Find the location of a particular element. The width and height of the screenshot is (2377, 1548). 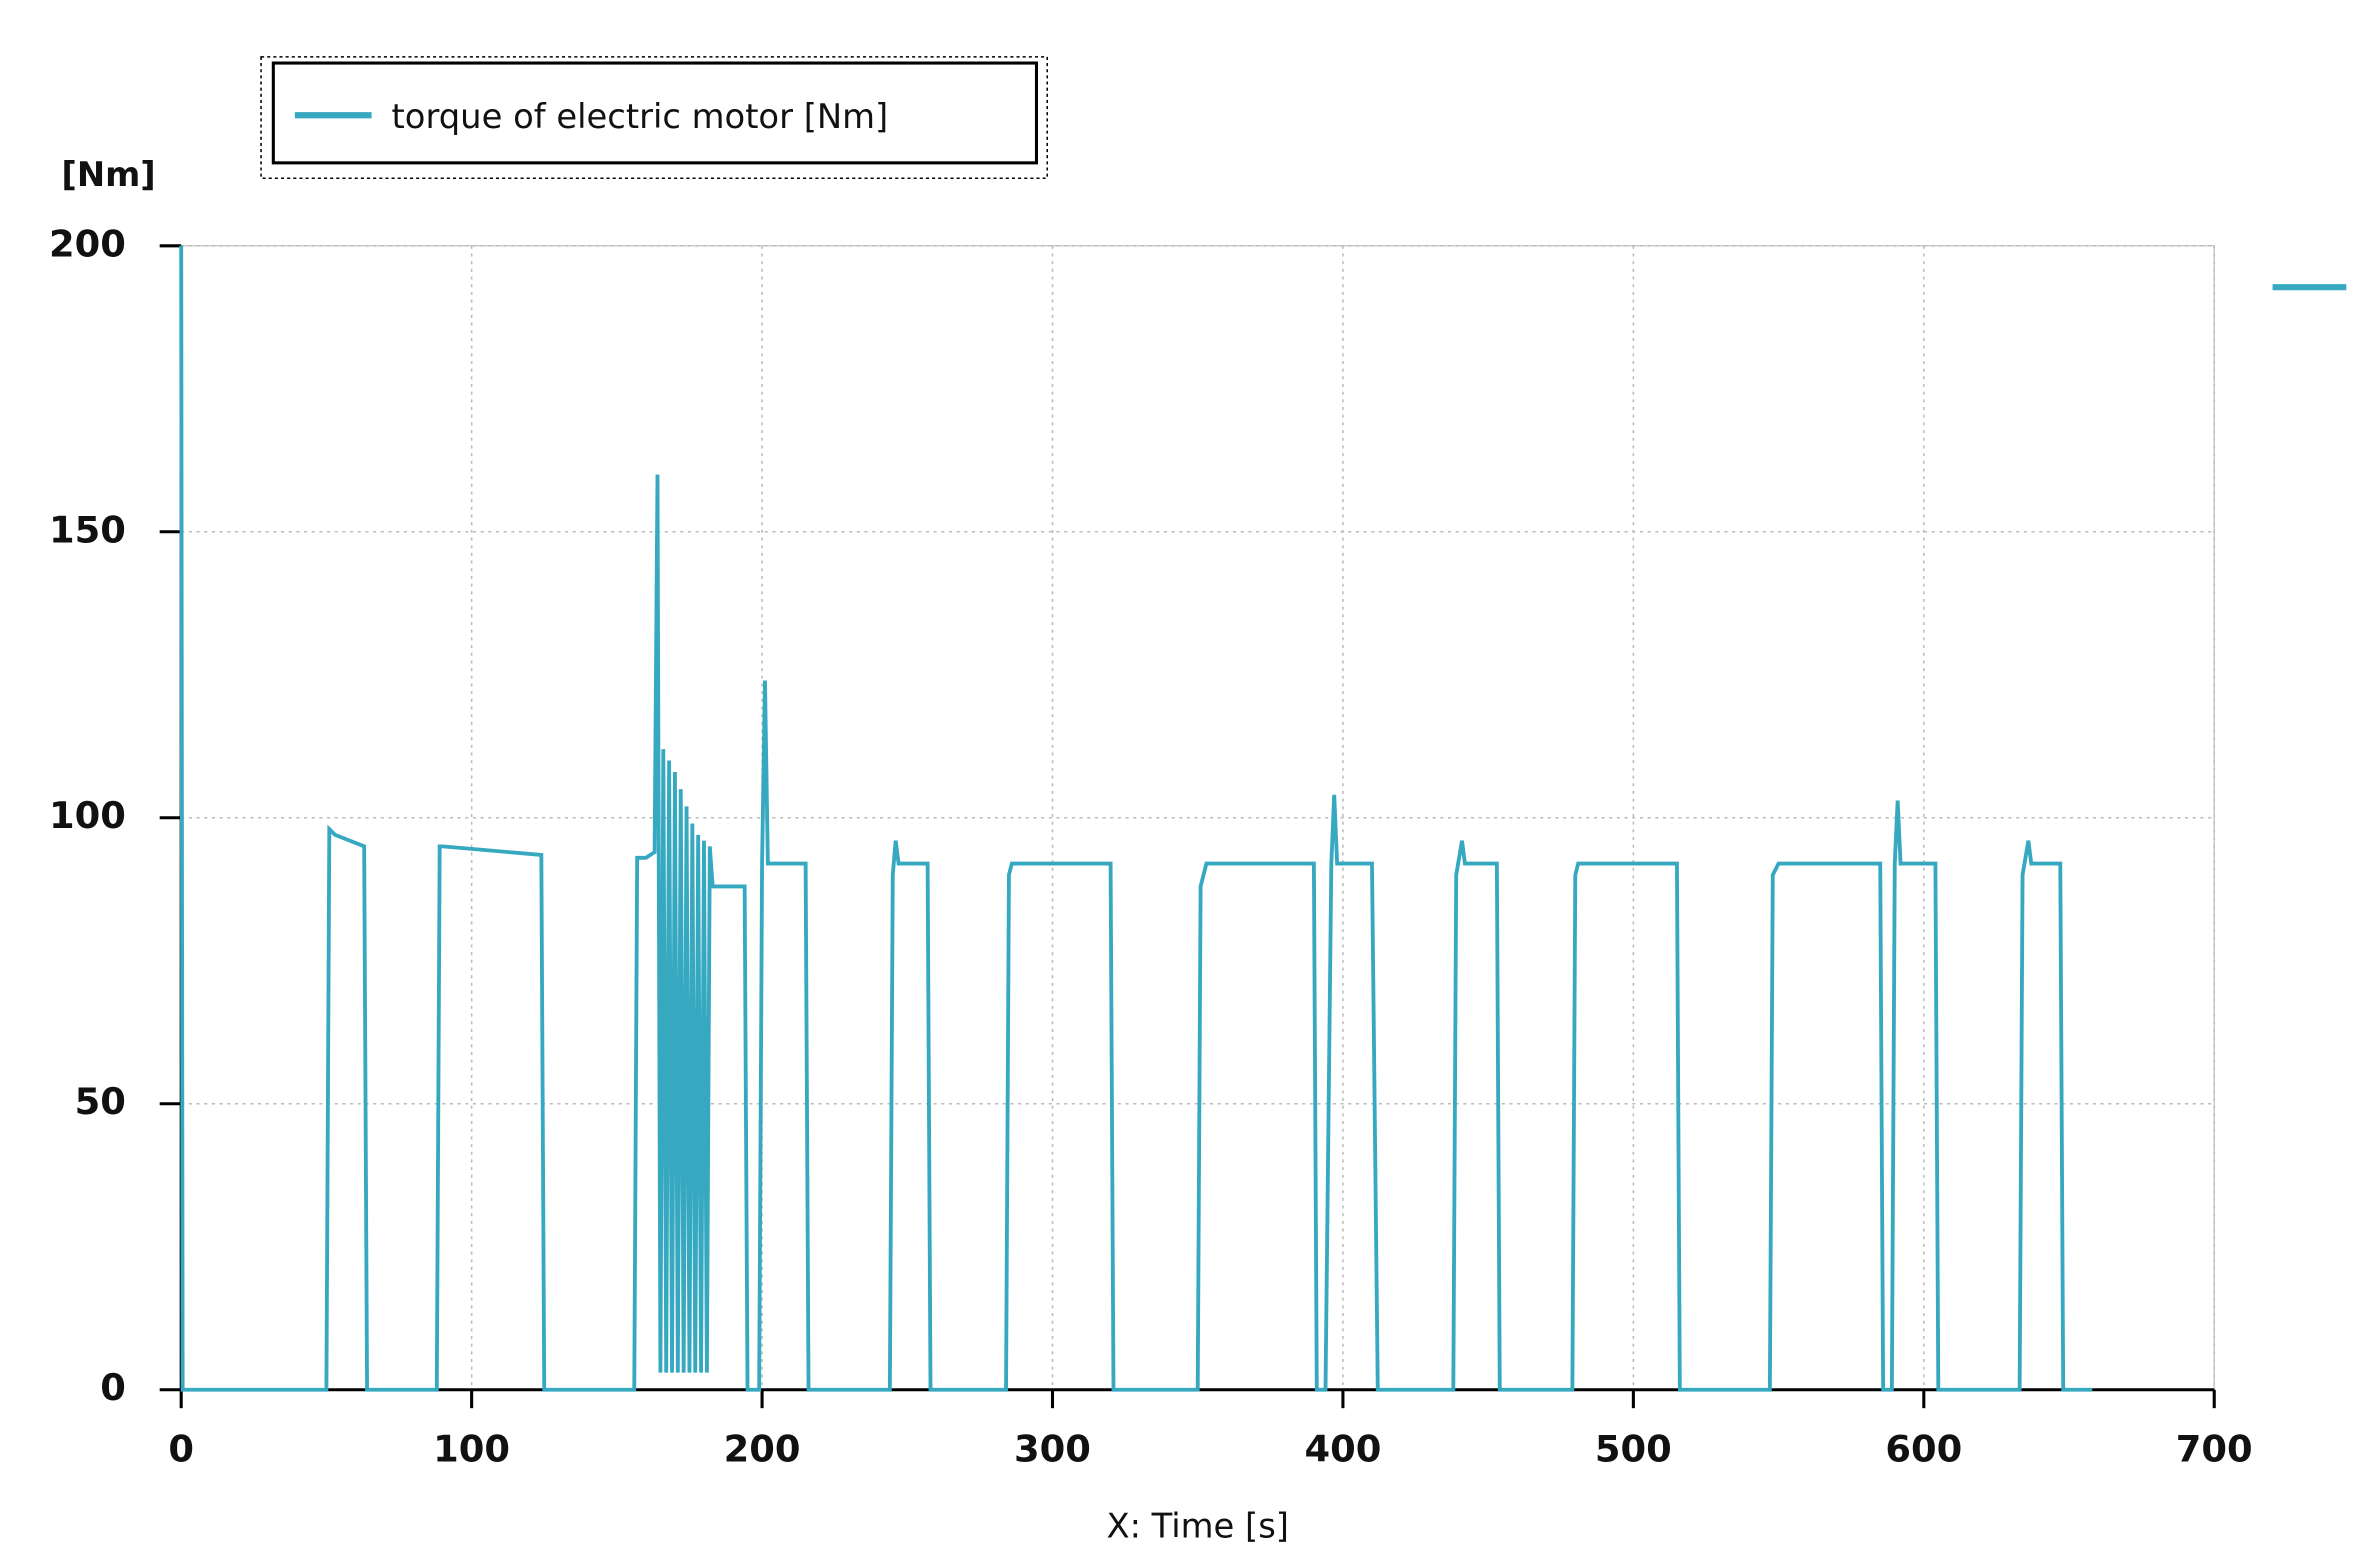

x-tick-label: 500 is located at coordinates (1633, 1449).